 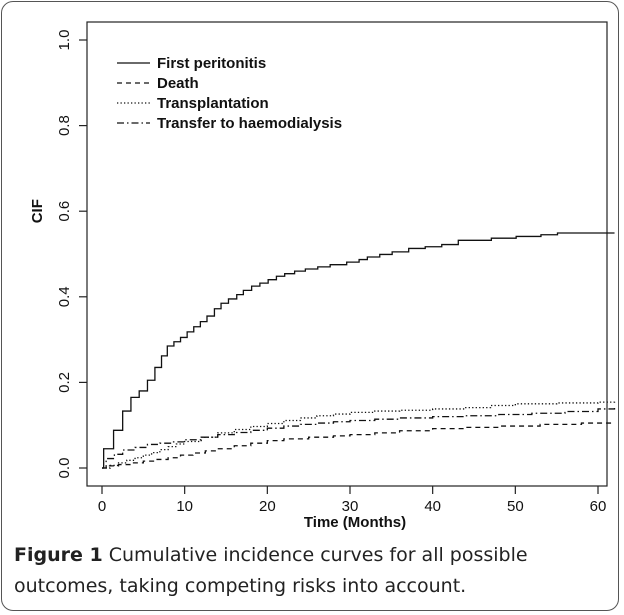 I want to click on x-tick-label-50: 50, so click(x=515, y=506).